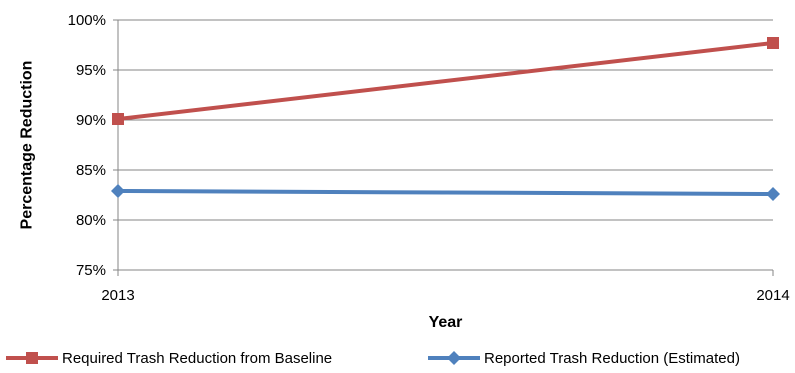 This screenshot has width=795, height=373. Describe the element at coordinates (91, 220) in the screenshot. I see `y-tick-label: 80%` at that location.